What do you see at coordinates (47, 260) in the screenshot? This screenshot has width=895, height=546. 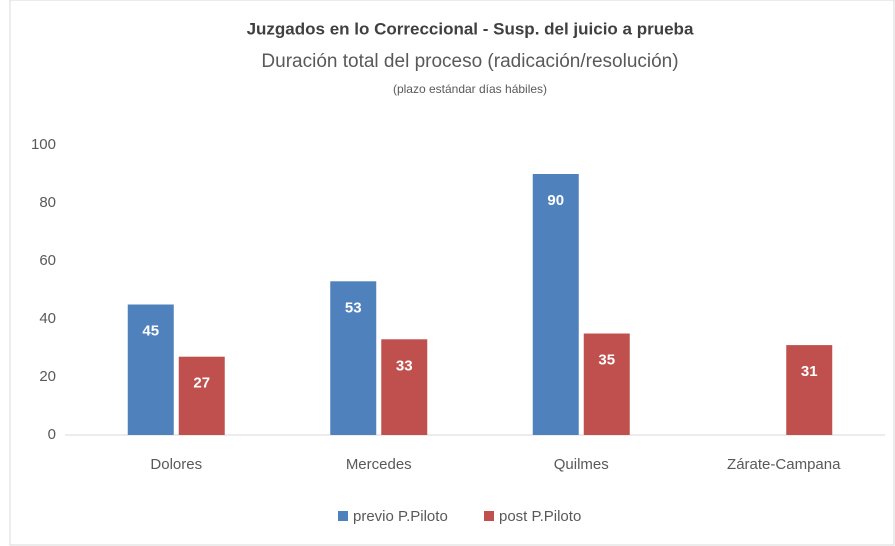 I see `y-tick-label: 60` at bounding box center [47, 260].